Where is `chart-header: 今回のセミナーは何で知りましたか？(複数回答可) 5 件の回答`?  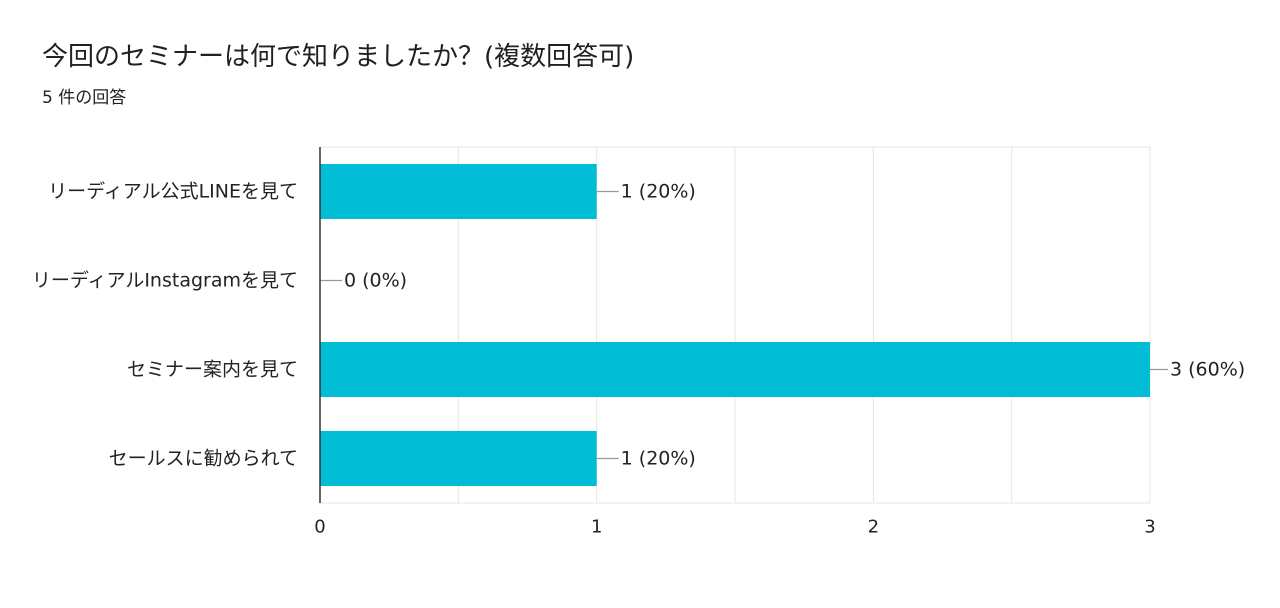
chart-header: 今回のセミナーは何で知りましたか？(複数回答可) 5 件の回答 is located at coordinates (338, 75).